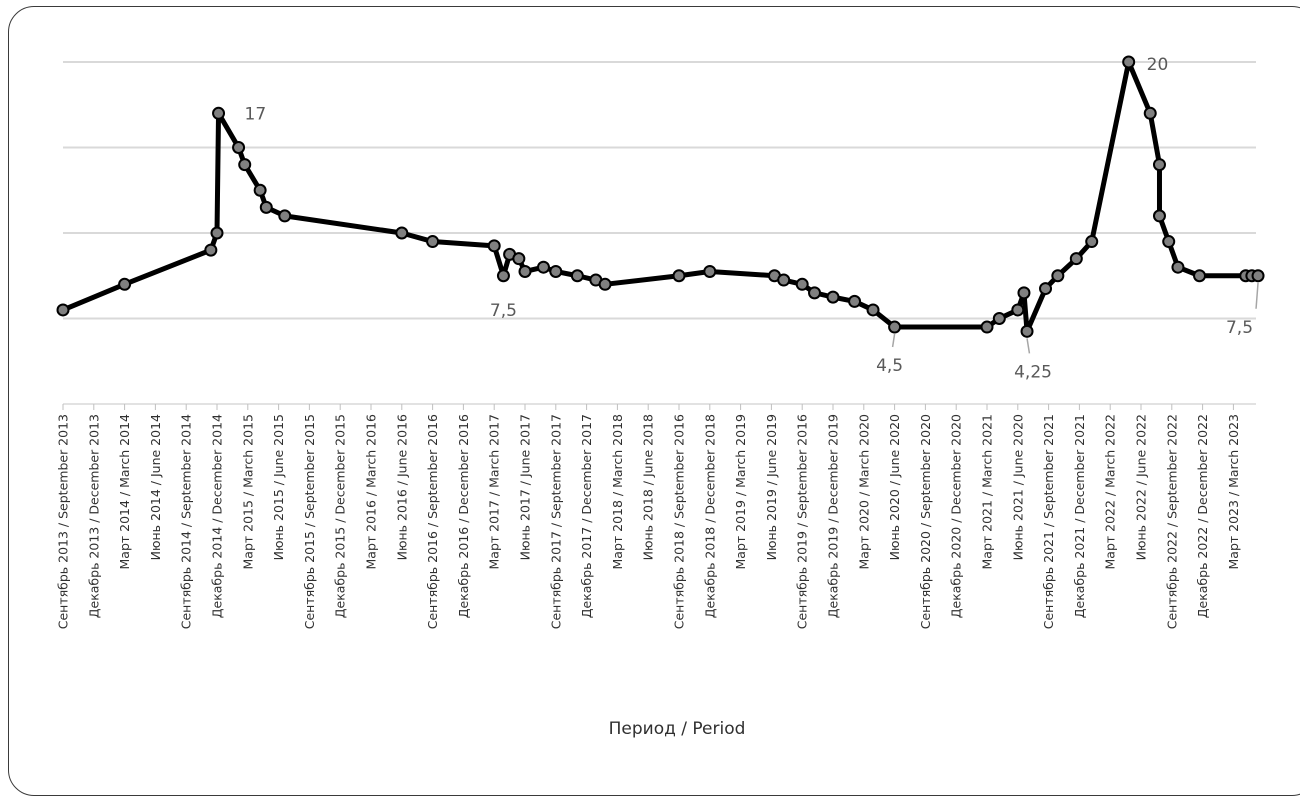 This screenshot has width=1300, height=796. What do you see at coordinates (617, 492) in the screenshot?
I see `x-tick-label: Март 2018 / March 2018` at bounding box center [617, 492].